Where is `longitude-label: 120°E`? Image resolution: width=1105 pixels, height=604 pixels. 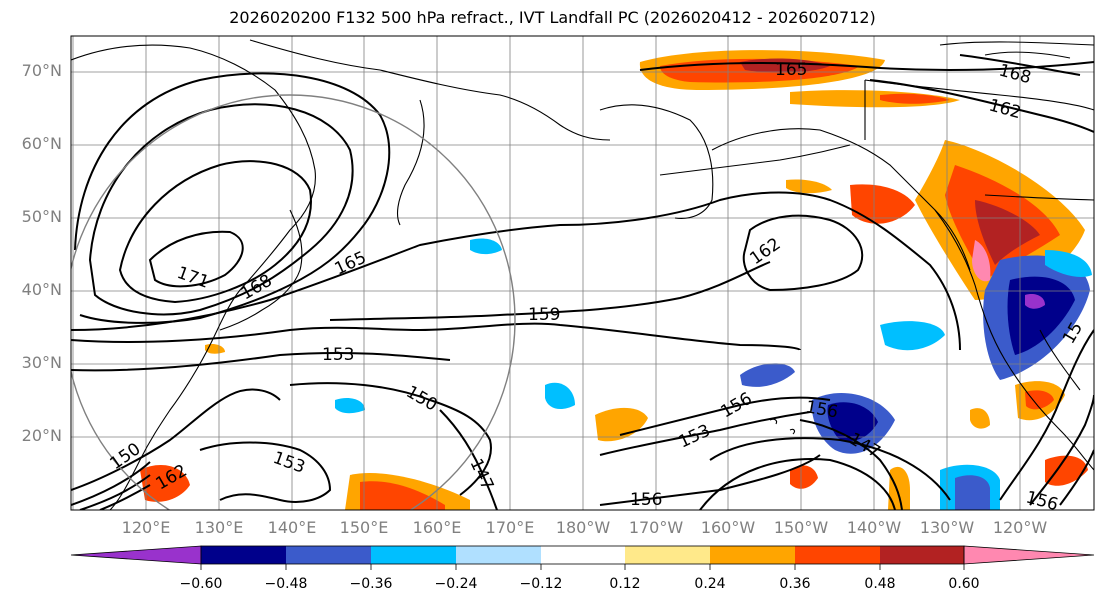
longitude-label: 120°E is located at coordinates (146, 527).